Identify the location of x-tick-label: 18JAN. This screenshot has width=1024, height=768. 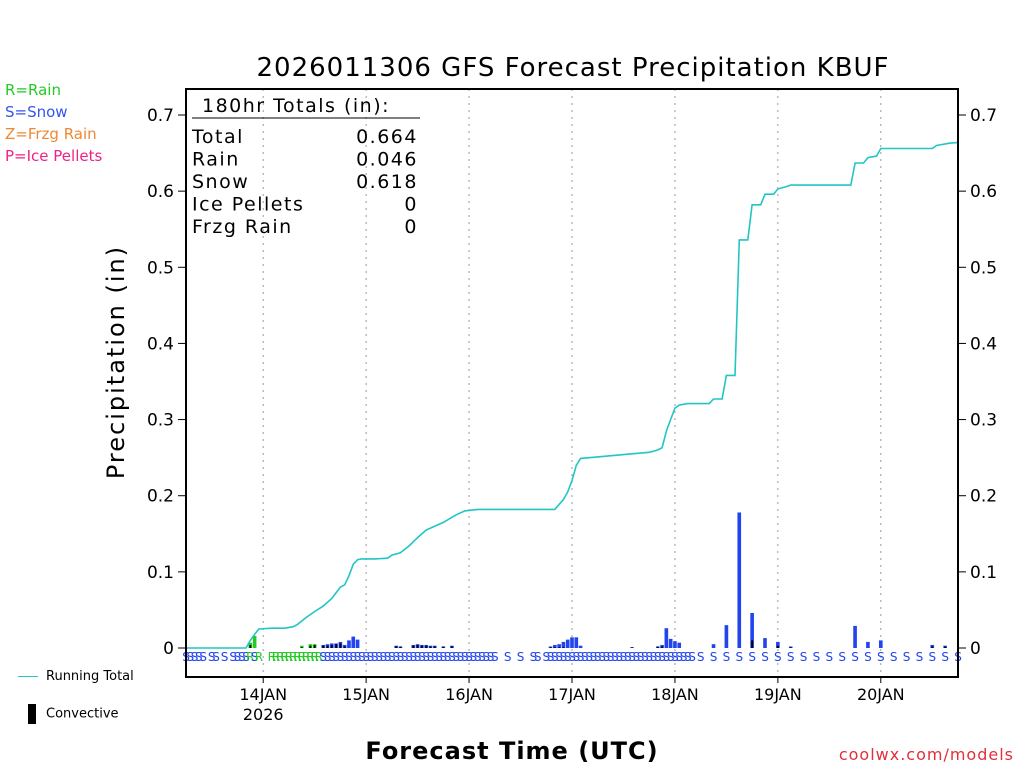
(675, 694).